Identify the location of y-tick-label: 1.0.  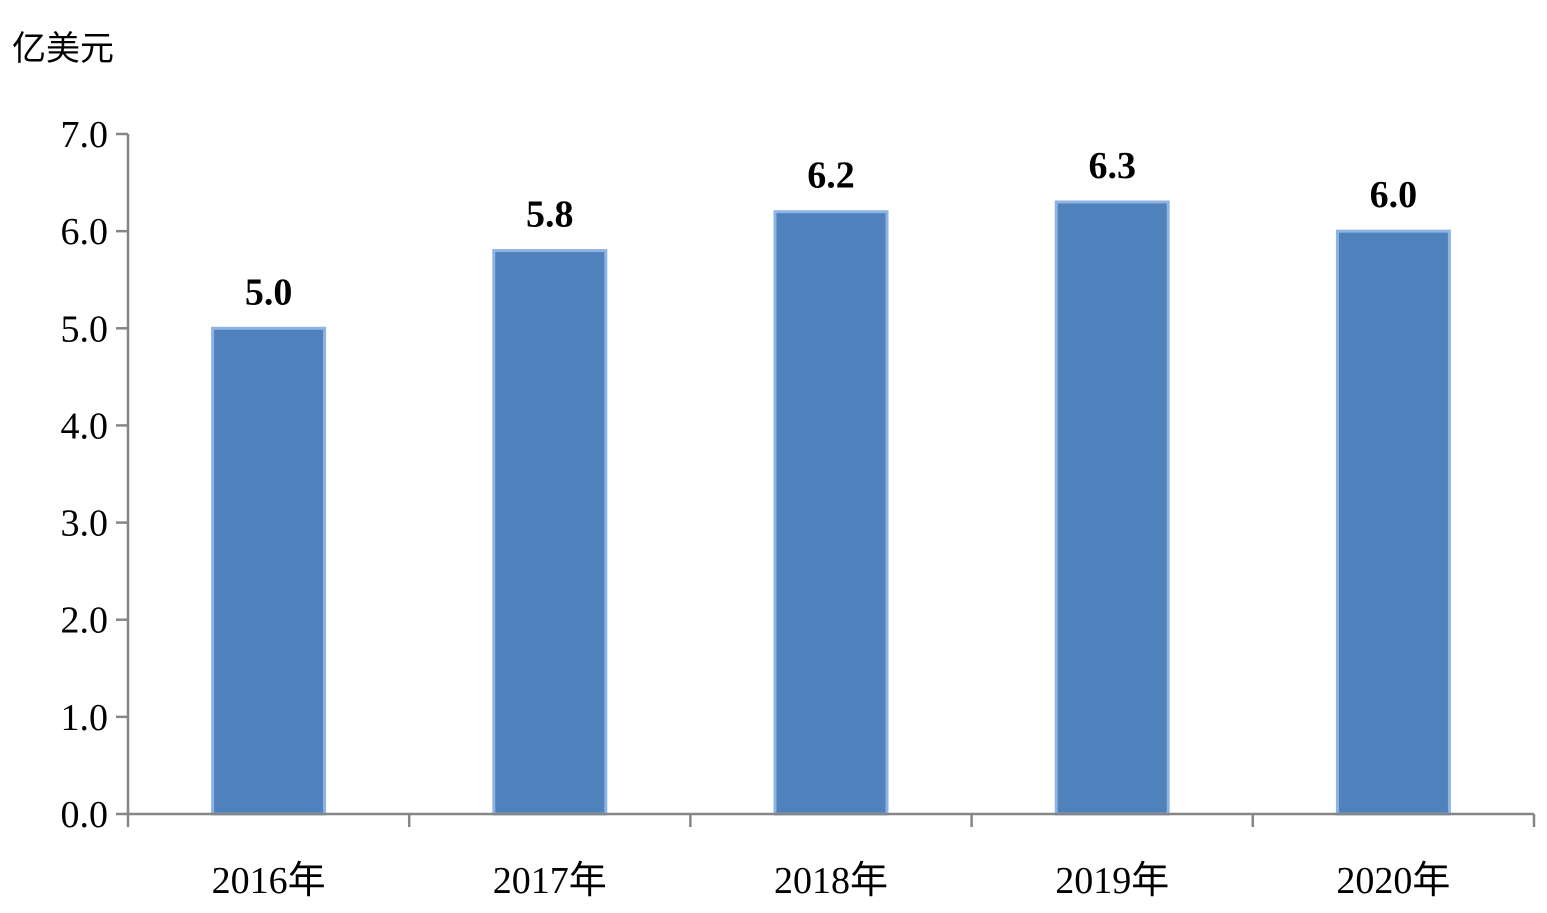
(85, 718).